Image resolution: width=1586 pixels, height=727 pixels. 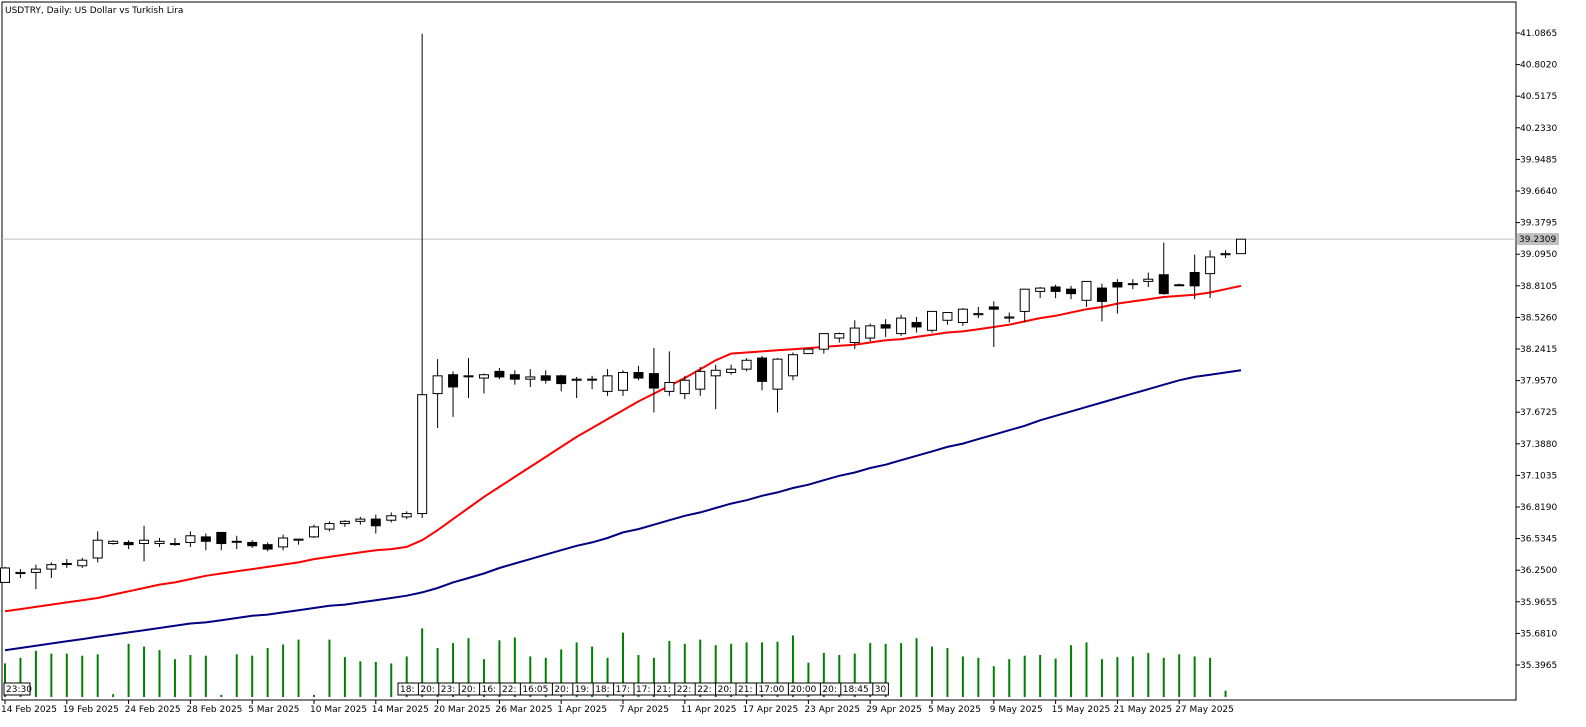 I want to click on price-tick-label: 39.9485, so click(x=1538, y=160).